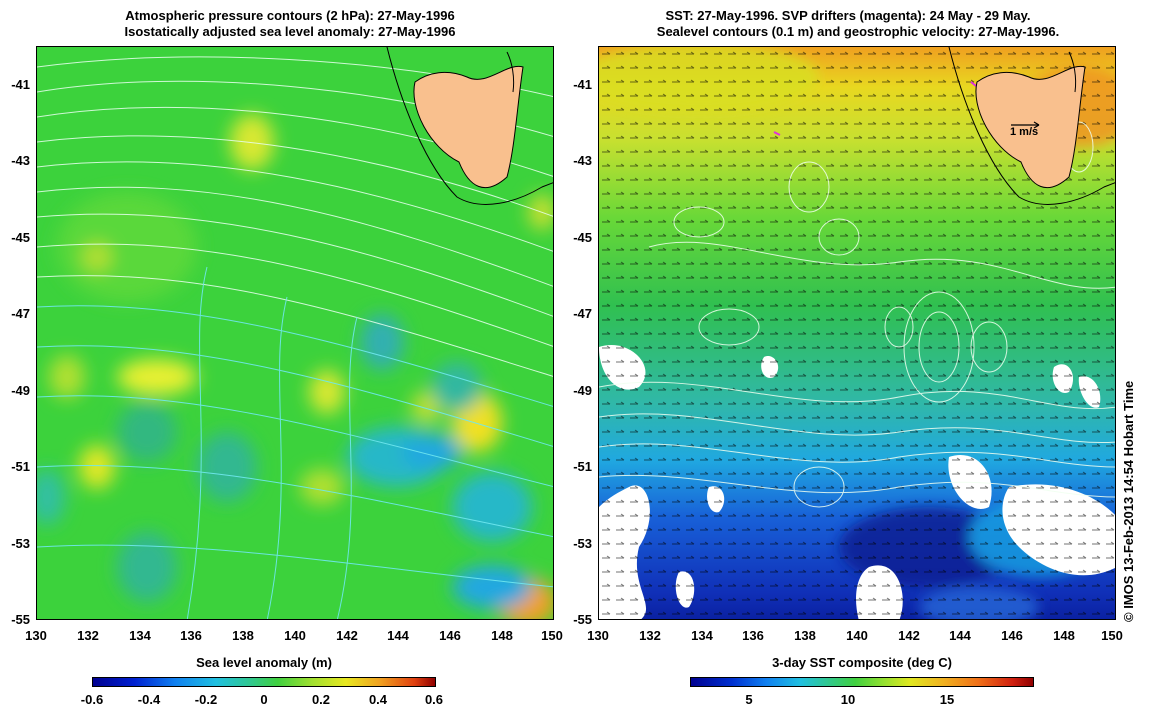  What do you see at coordinates (1128, 501) in the screenshot?
I see `credit-text: © IMOS 13-Feb-2013 14:54 Hobart Time` at bounding box center [1128, 501].